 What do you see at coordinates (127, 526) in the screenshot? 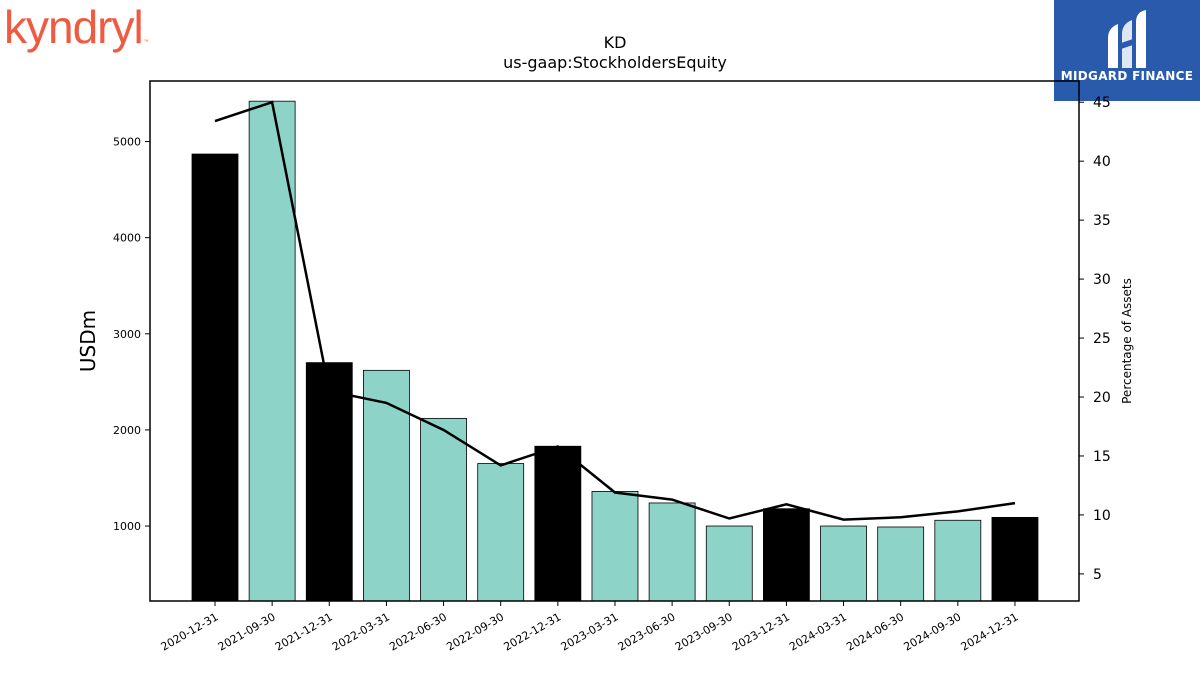
I see `y-tick-label: 1000` at bounding box center [127, 526].